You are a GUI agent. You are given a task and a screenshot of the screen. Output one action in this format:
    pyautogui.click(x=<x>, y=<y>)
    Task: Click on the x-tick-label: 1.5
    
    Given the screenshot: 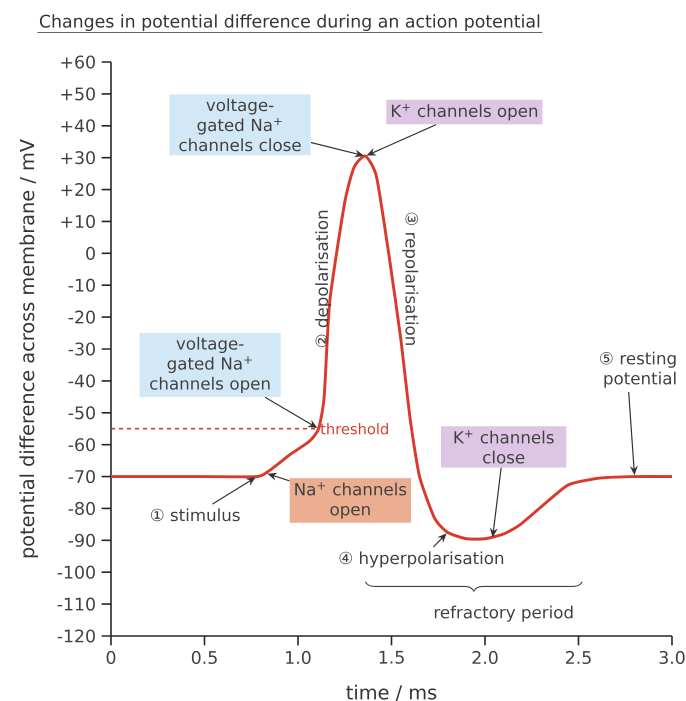 What is the action you would take?
    pyautogui.click(x=392, y=657)
    